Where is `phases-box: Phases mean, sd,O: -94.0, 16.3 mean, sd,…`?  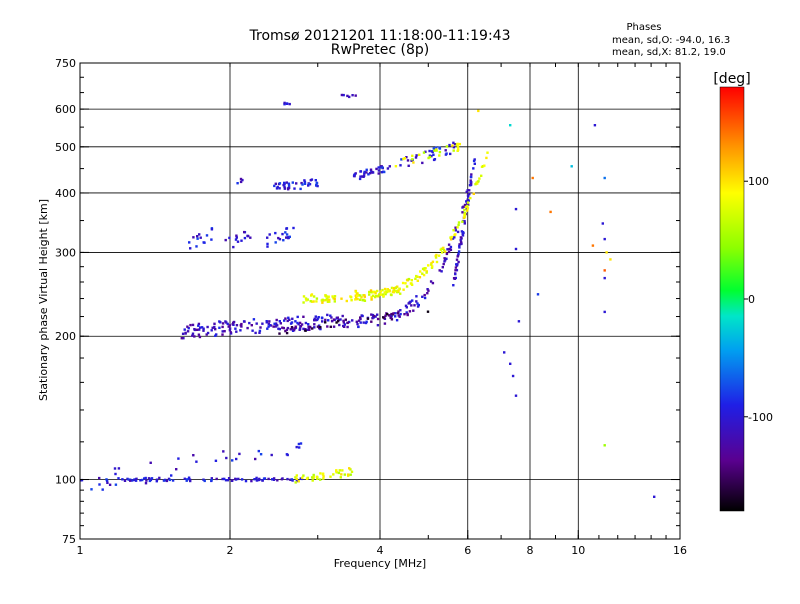
phases-box: Phases mean, sd,O: -94.0, 16.3 mean, sd,… is located at coordinates (671, 40).